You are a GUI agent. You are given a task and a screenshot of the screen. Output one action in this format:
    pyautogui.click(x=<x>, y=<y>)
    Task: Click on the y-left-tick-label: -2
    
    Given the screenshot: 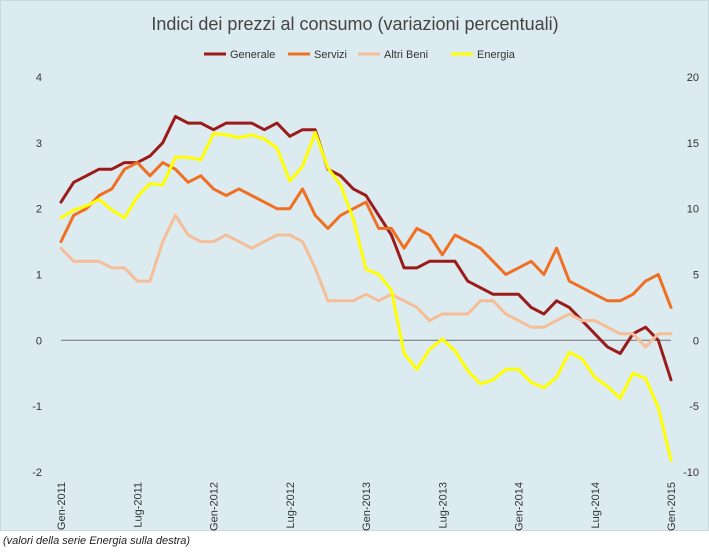 What is the action you would take?
    pyautogui.click(x=37, y=473)
    